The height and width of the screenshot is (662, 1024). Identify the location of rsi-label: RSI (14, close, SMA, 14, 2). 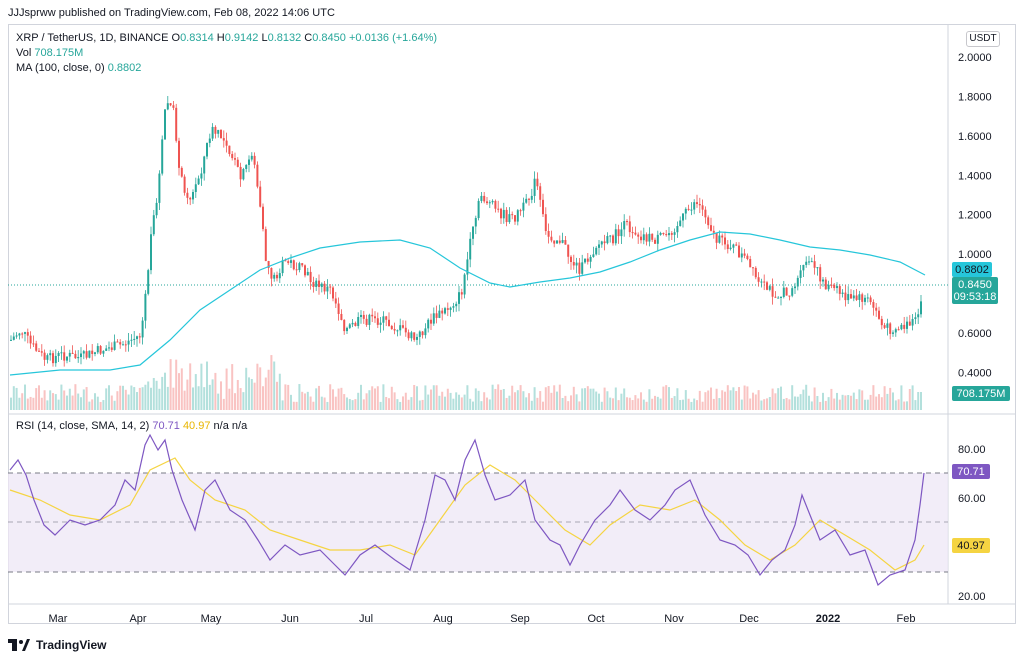
(83, 426).